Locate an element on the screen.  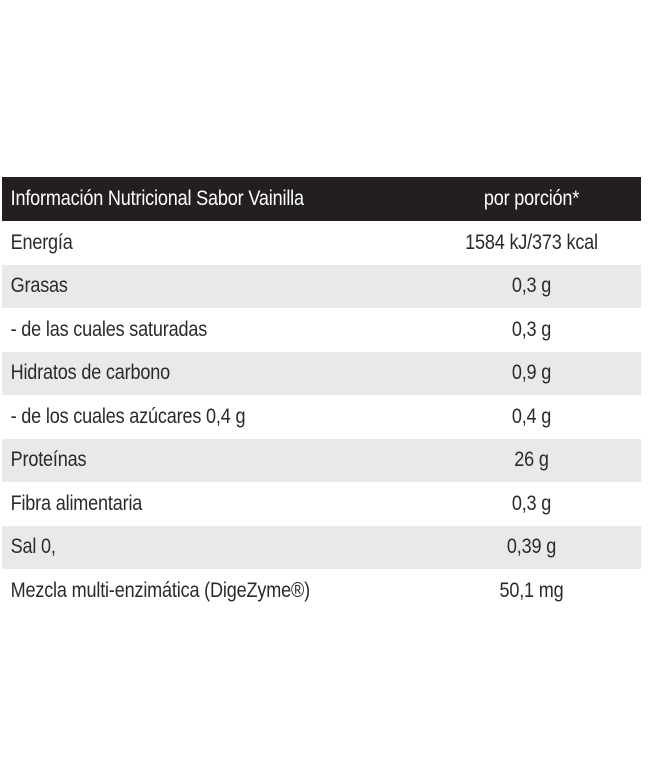
row-value: 1584 kJ/373 kcal is located at coordinates (531, 242).